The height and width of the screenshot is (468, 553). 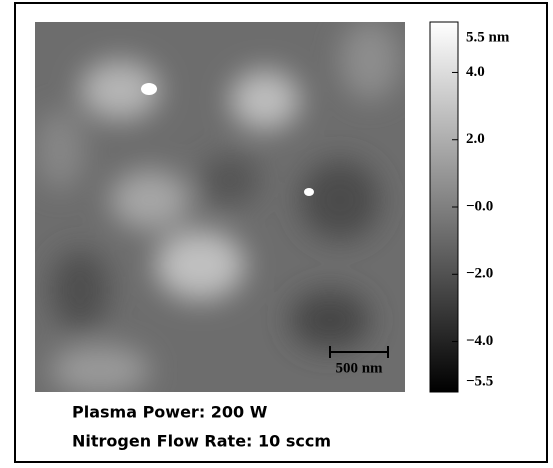 What do you see at coordinates (479, 381) in the screenshot?
I see `colorbar-tick-label: −5.5` at bounding box center [479, 381].